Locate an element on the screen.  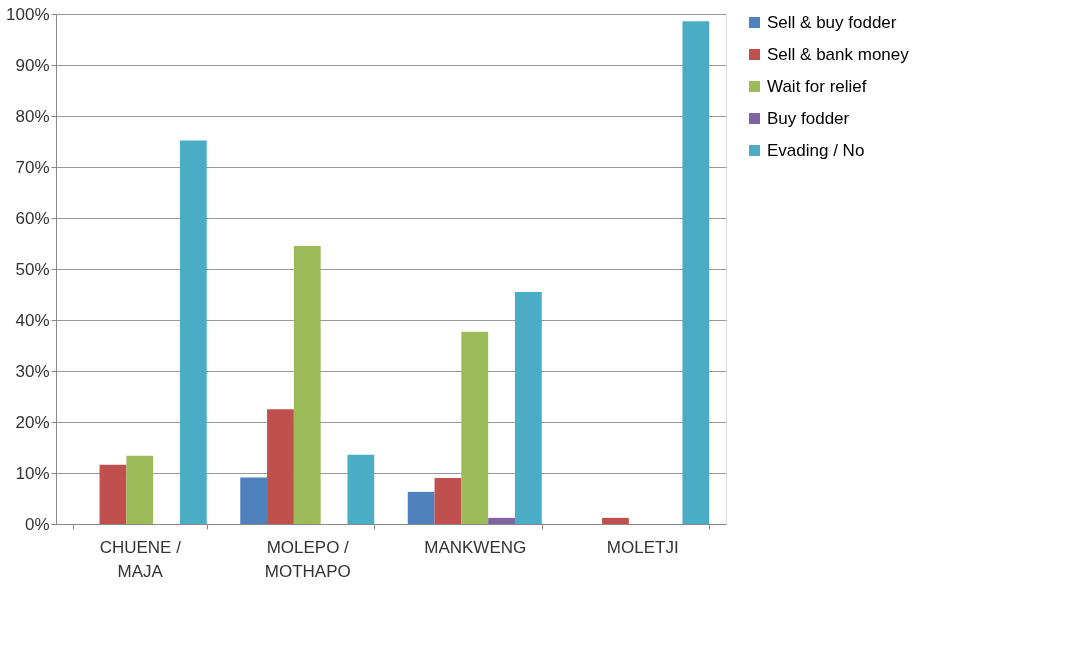
legend-label: Buy fodder is located at coordinates (808, 118).